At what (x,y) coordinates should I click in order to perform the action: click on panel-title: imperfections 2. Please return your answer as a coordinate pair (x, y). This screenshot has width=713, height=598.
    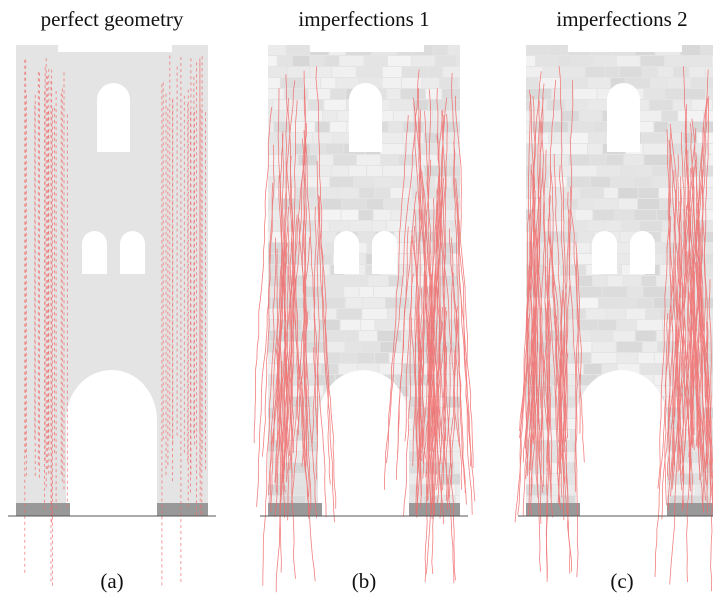
    Looking at the image, I should click on (621, 19).